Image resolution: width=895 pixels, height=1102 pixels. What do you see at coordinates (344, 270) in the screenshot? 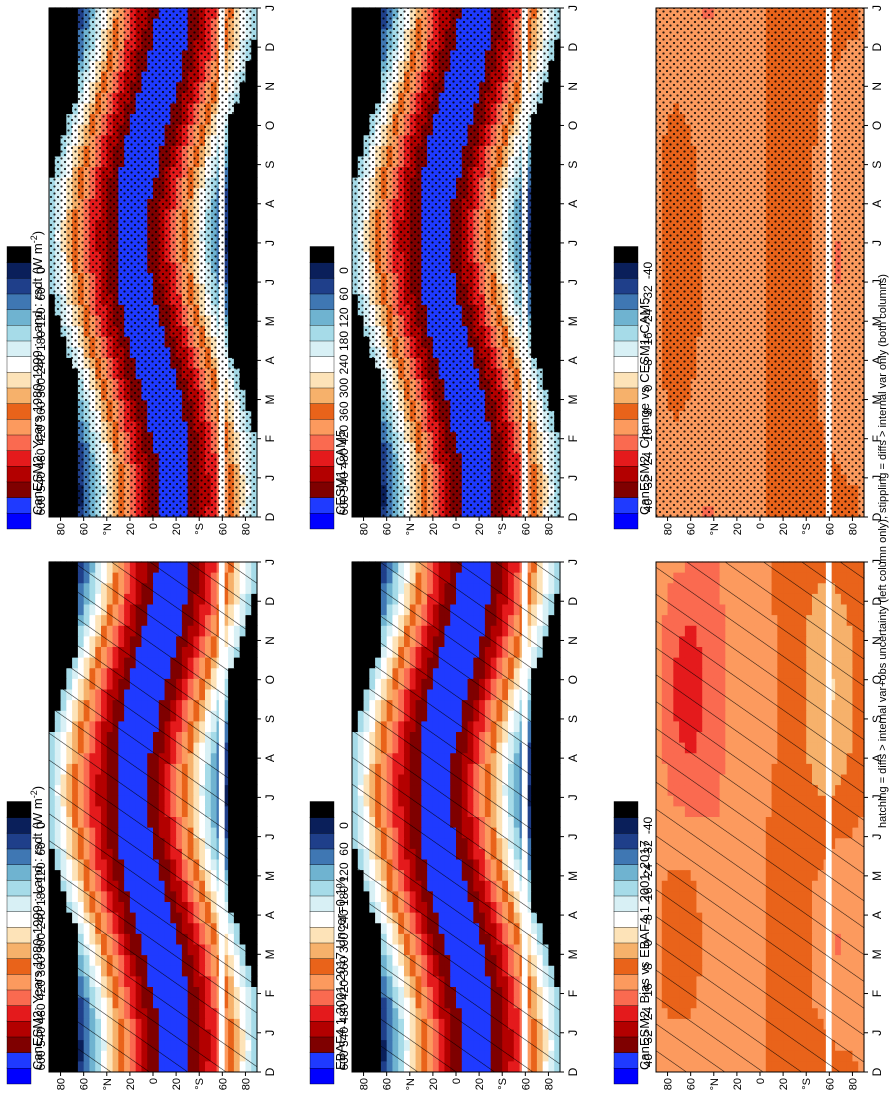
I see `colorbar-label: 0` at bounding box center [344, 270].